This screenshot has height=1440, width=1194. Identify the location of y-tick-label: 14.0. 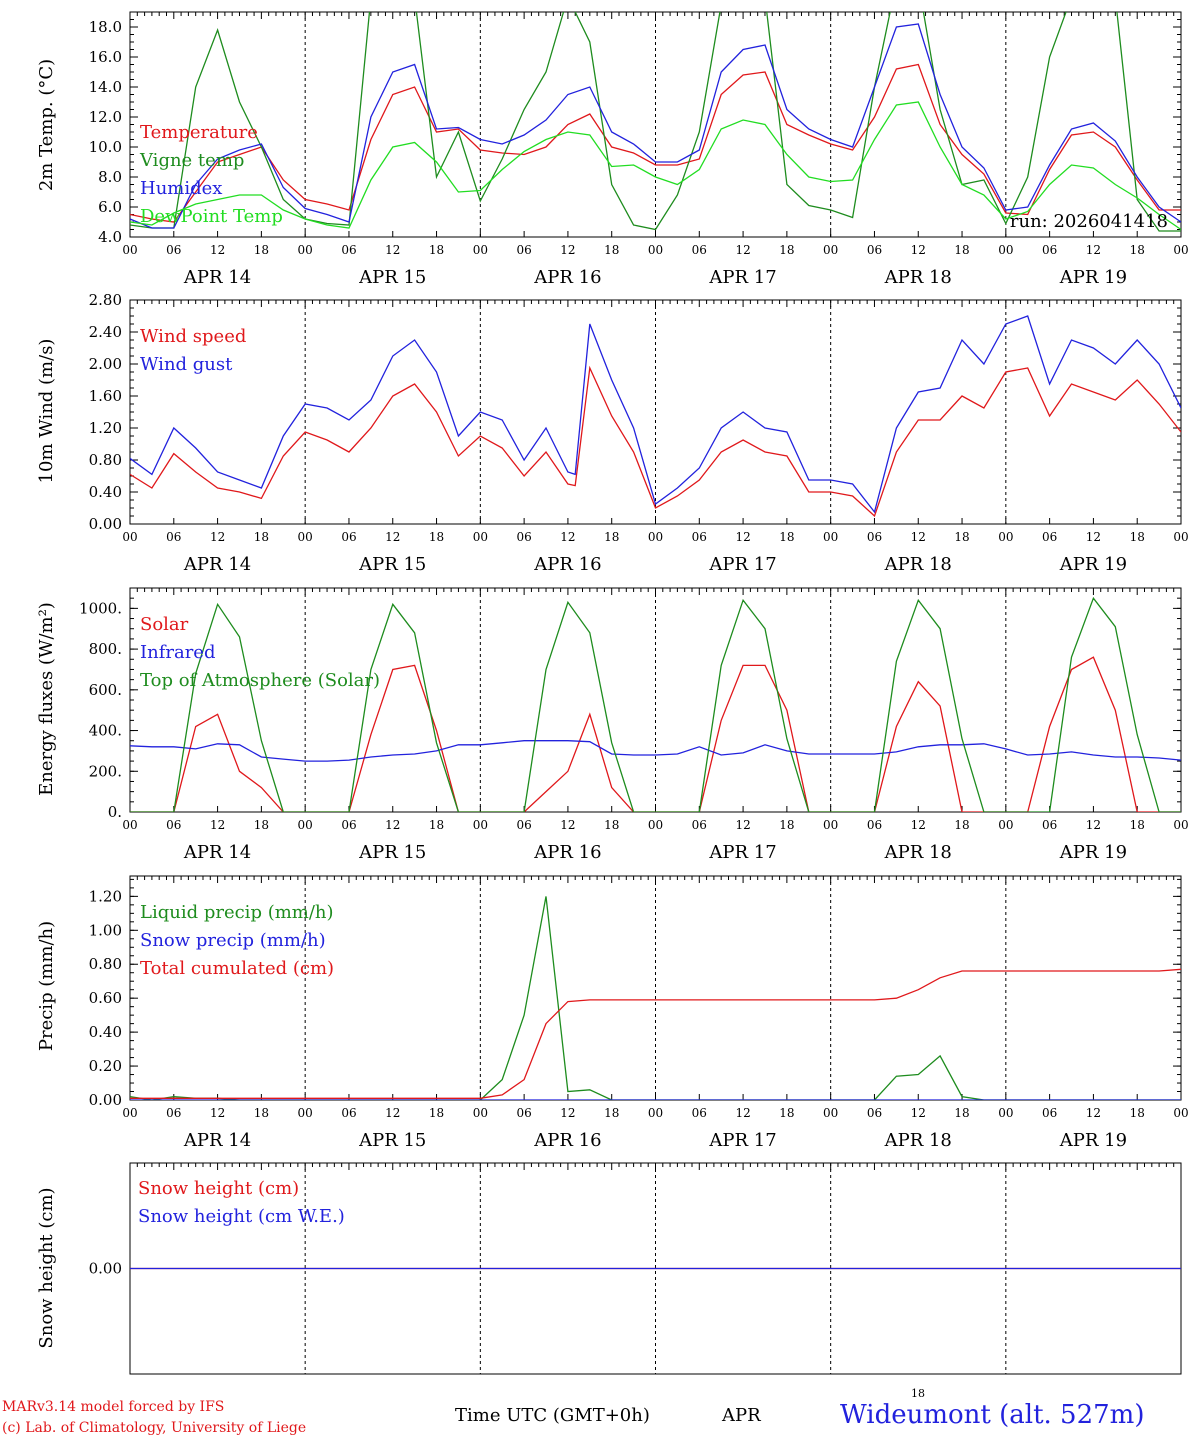
(105, 87).